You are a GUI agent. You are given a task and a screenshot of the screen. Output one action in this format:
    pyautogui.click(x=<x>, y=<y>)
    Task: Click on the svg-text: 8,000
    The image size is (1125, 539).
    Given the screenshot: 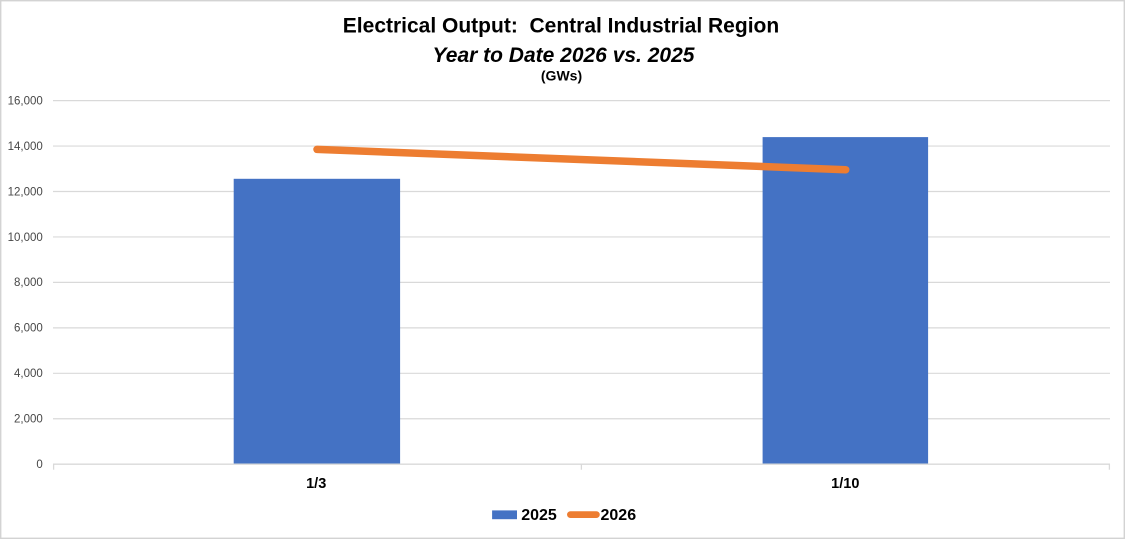 What is the action you would take?
    pyautogui.click(x=28, y=283)
    